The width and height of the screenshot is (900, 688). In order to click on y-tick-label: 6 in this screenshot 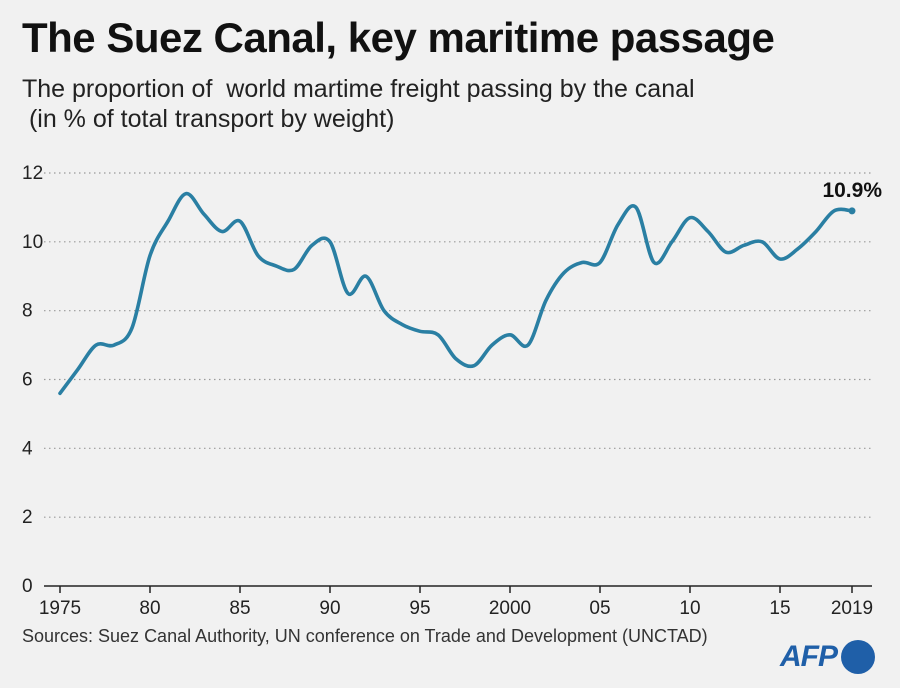, I will do `click(27, 380)`.